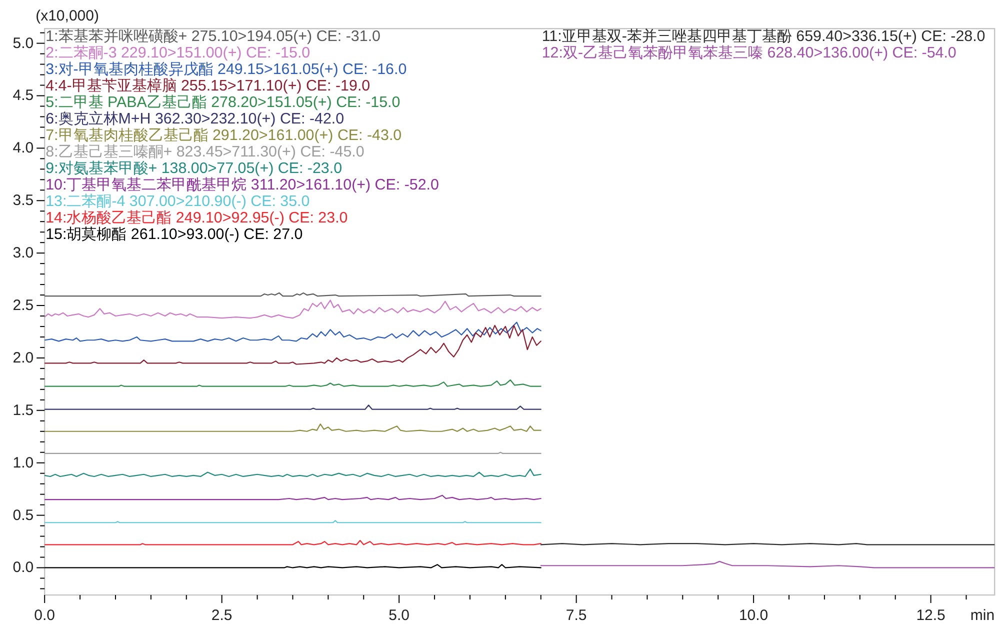 Image resolution: width=998 pixels, height=624 pixels. What do you see at coordinates (23, 43) in the screenshot?
I see `y-tick-label: 5.0` at bounding box center [23, 43].